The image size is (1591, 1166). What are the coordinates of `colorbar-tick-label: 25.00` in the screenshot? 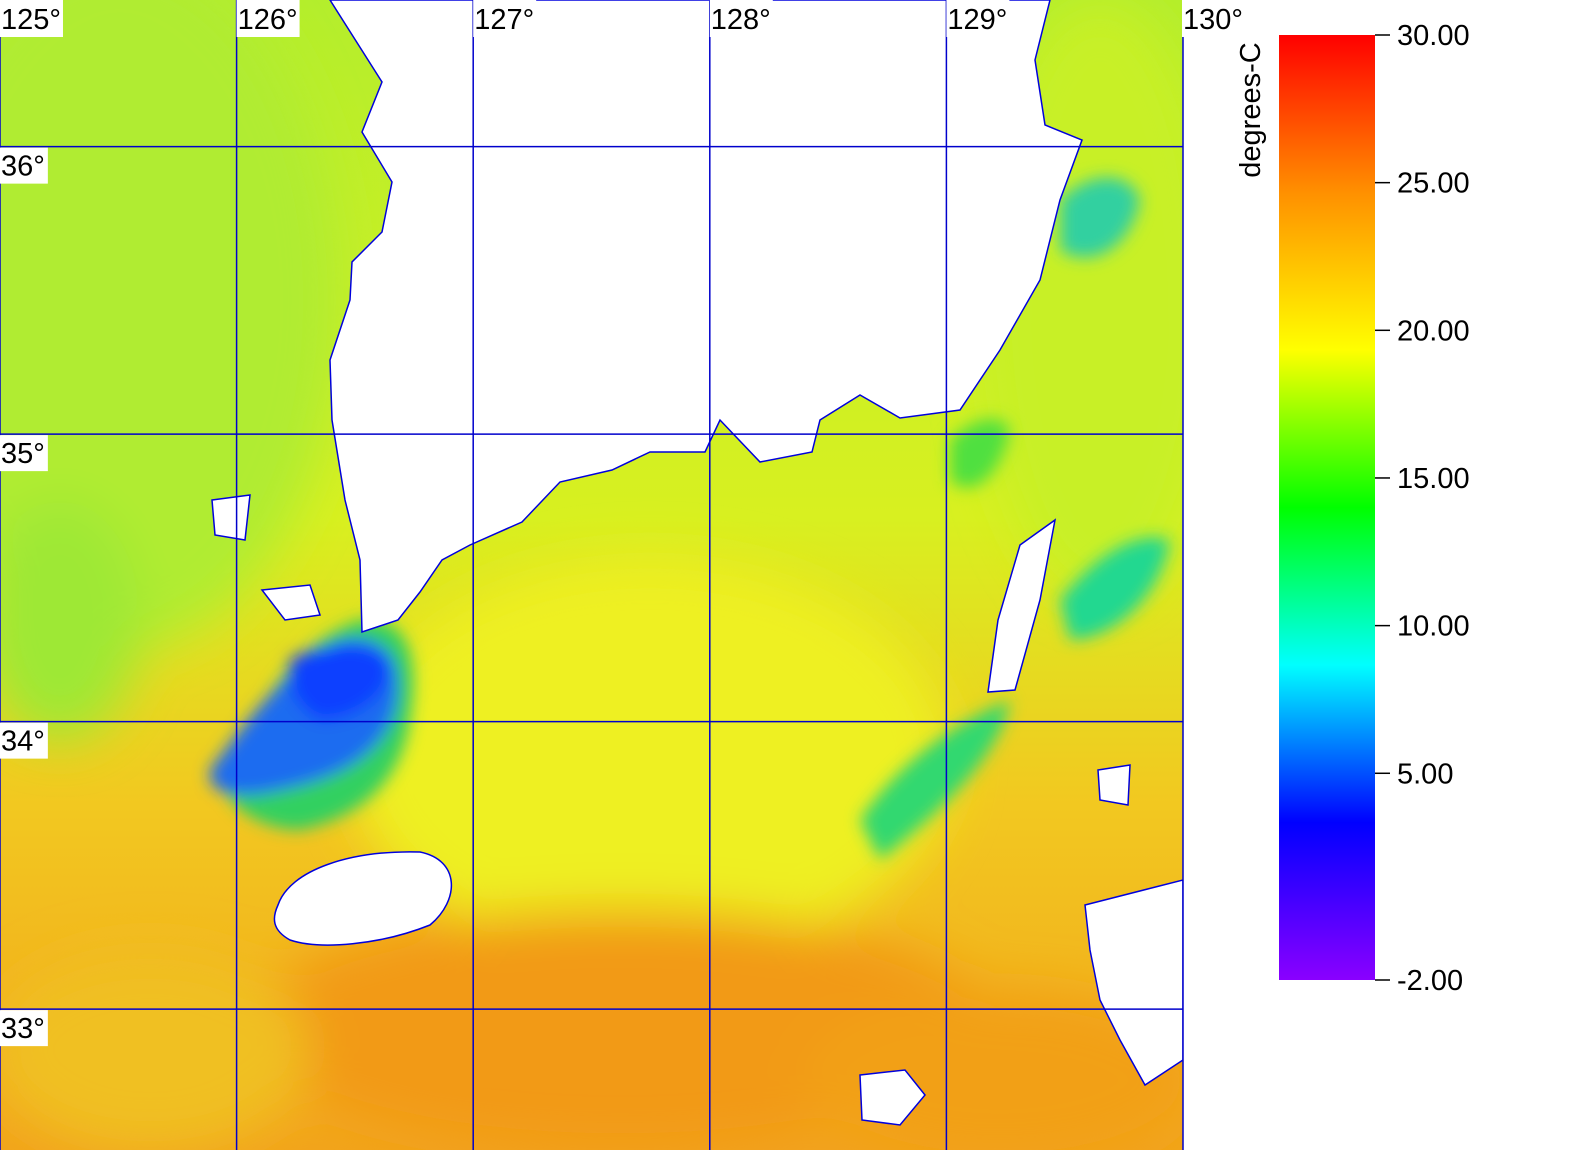 It's located at (1433, 184).